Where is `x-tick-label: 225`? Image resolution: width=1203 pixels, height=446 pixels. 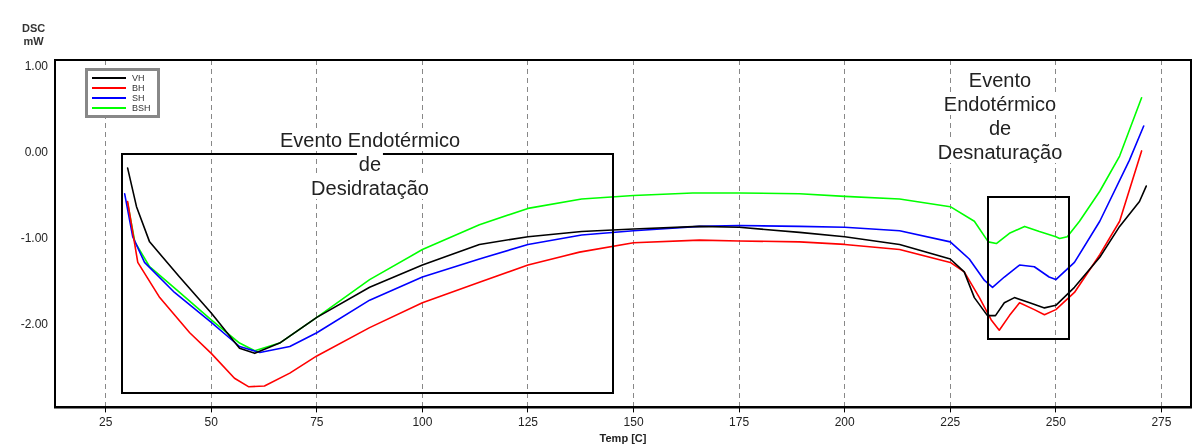 x-tick-label: 225 is located at coordinates (950, 421).